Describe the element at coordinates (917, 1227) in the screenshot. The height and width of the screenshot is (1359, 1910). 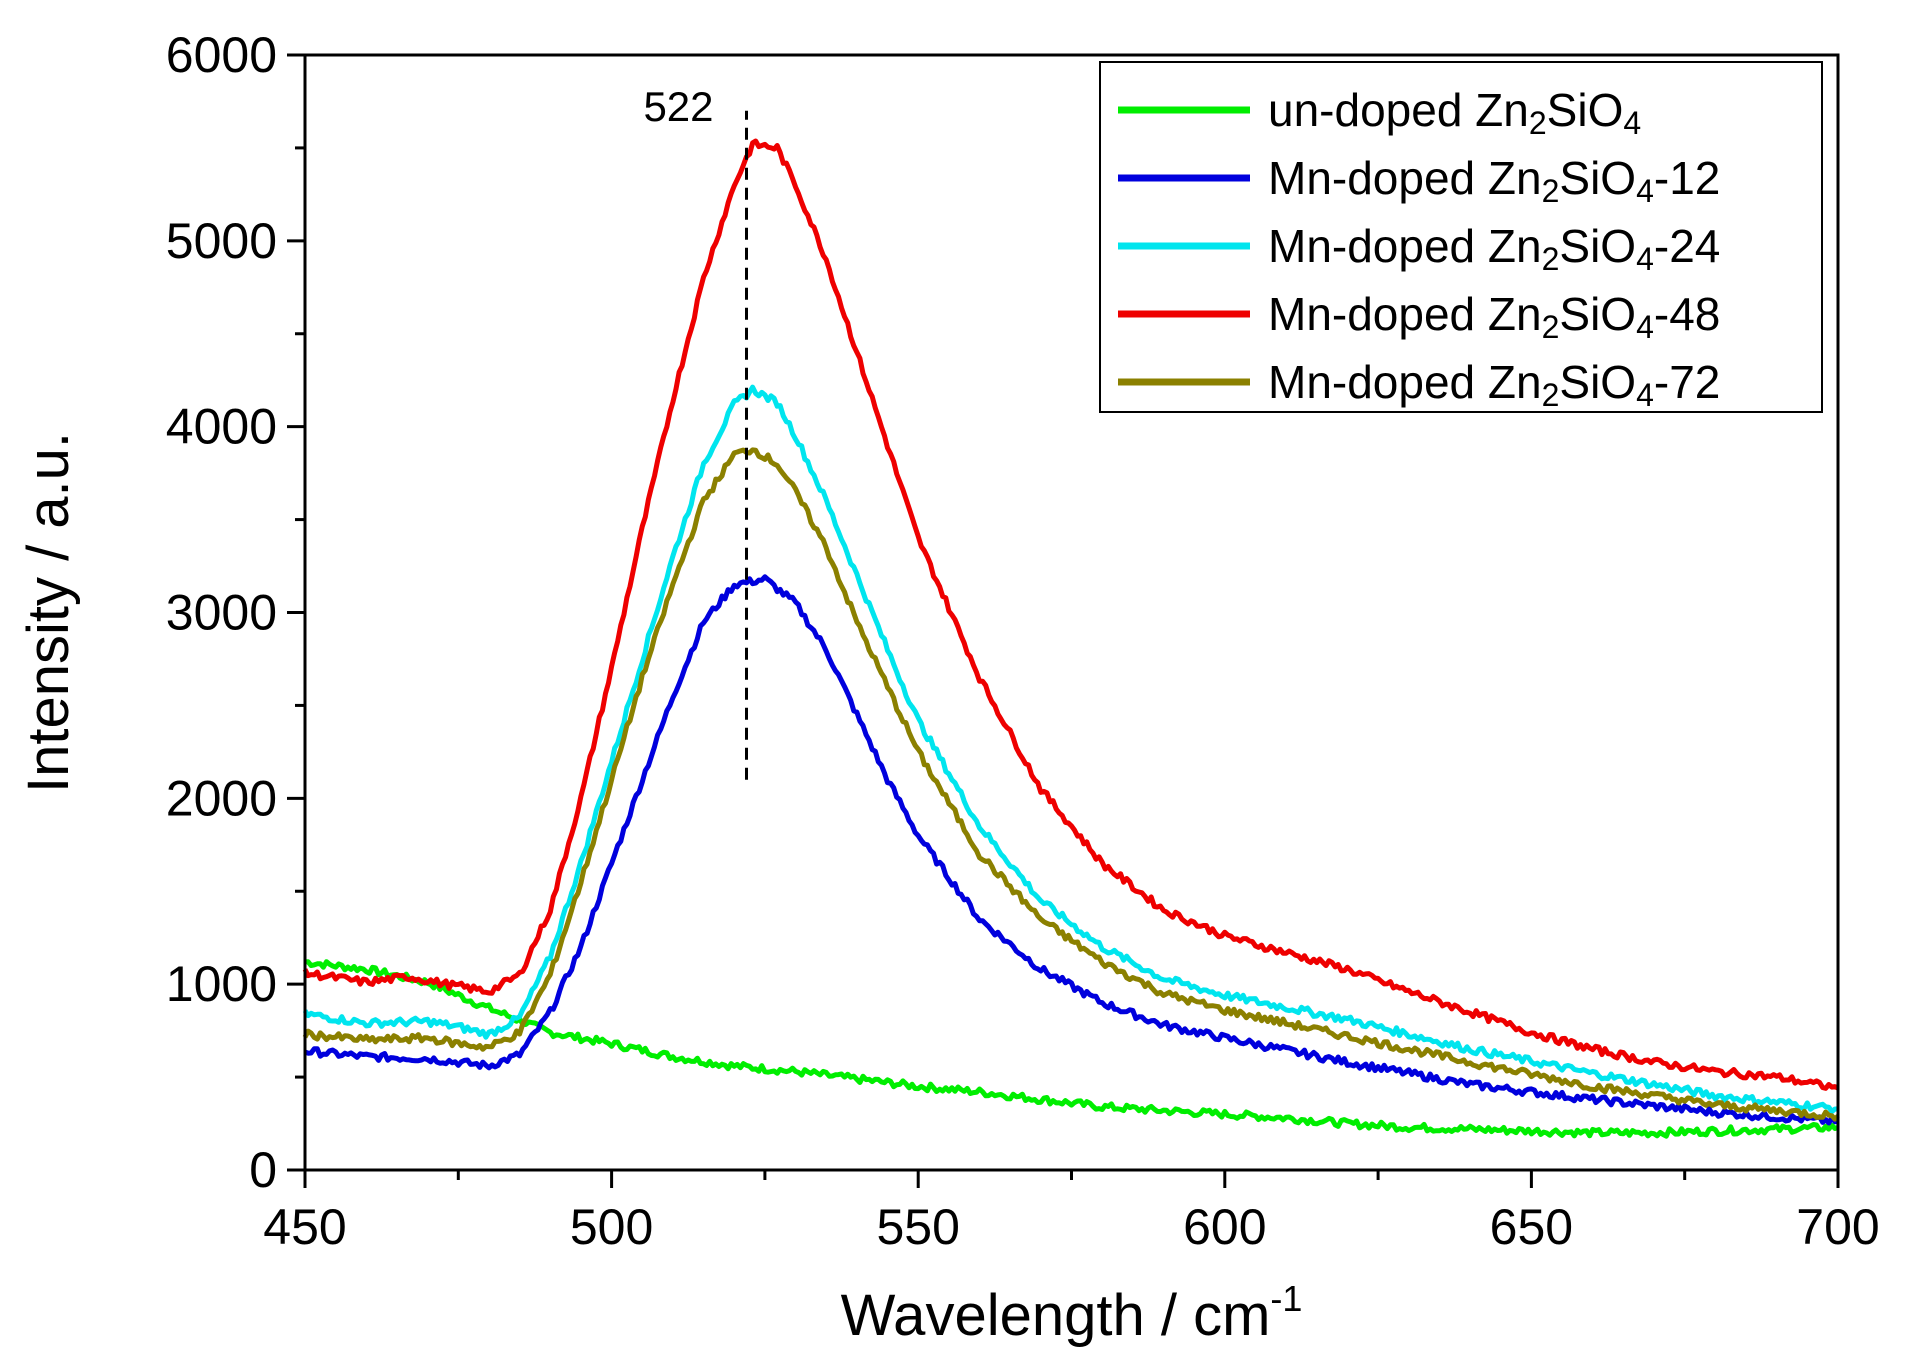
I see `x-tick-label: 550` at that location.